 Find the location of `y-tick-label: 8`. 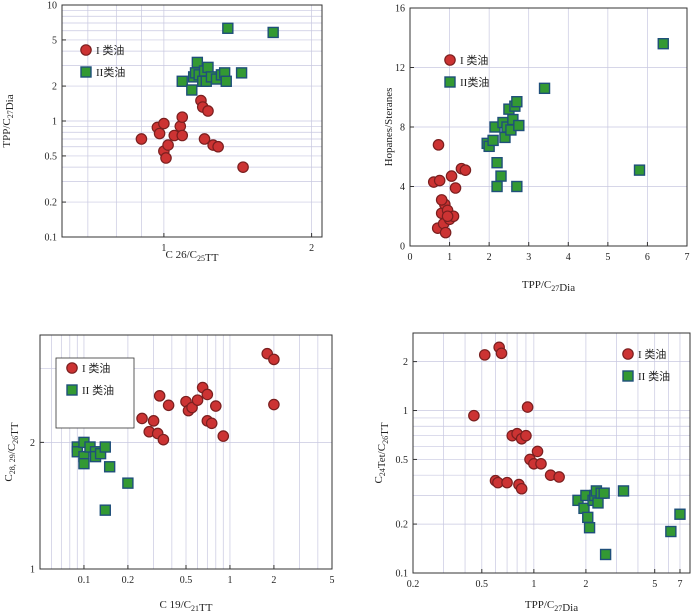

y-tick-label: 8 is located at coordinates (402, 128).